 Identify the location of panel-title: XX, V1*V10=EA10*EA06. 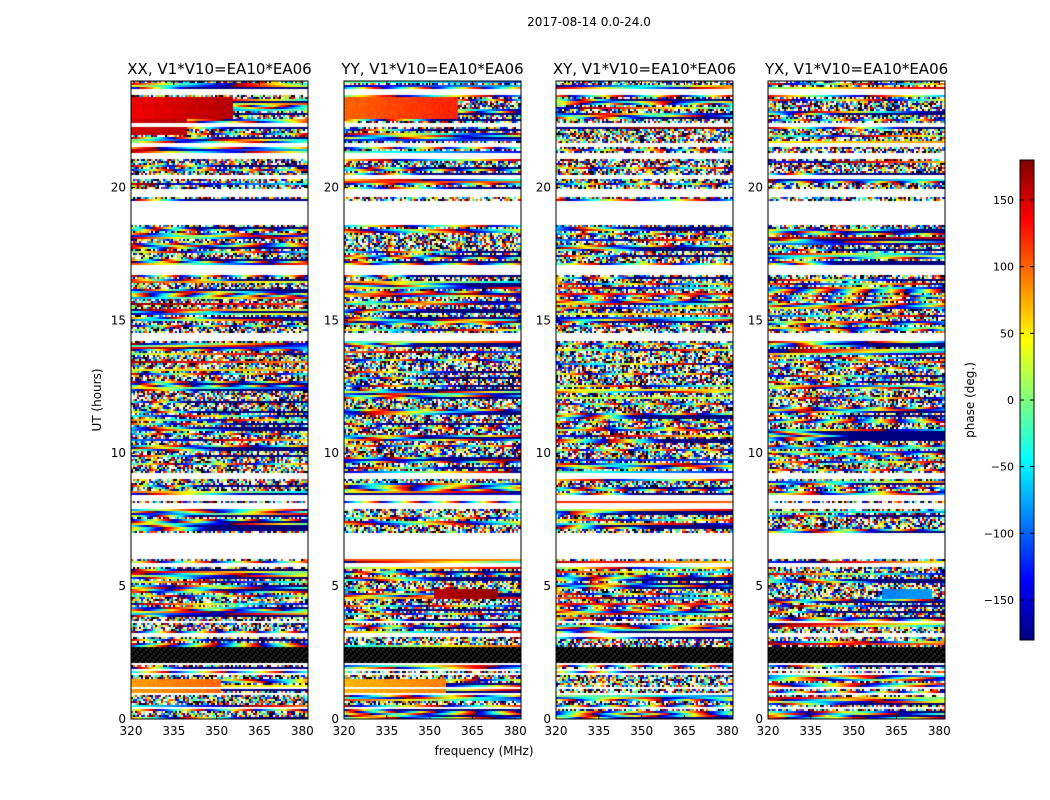
(219, 69).